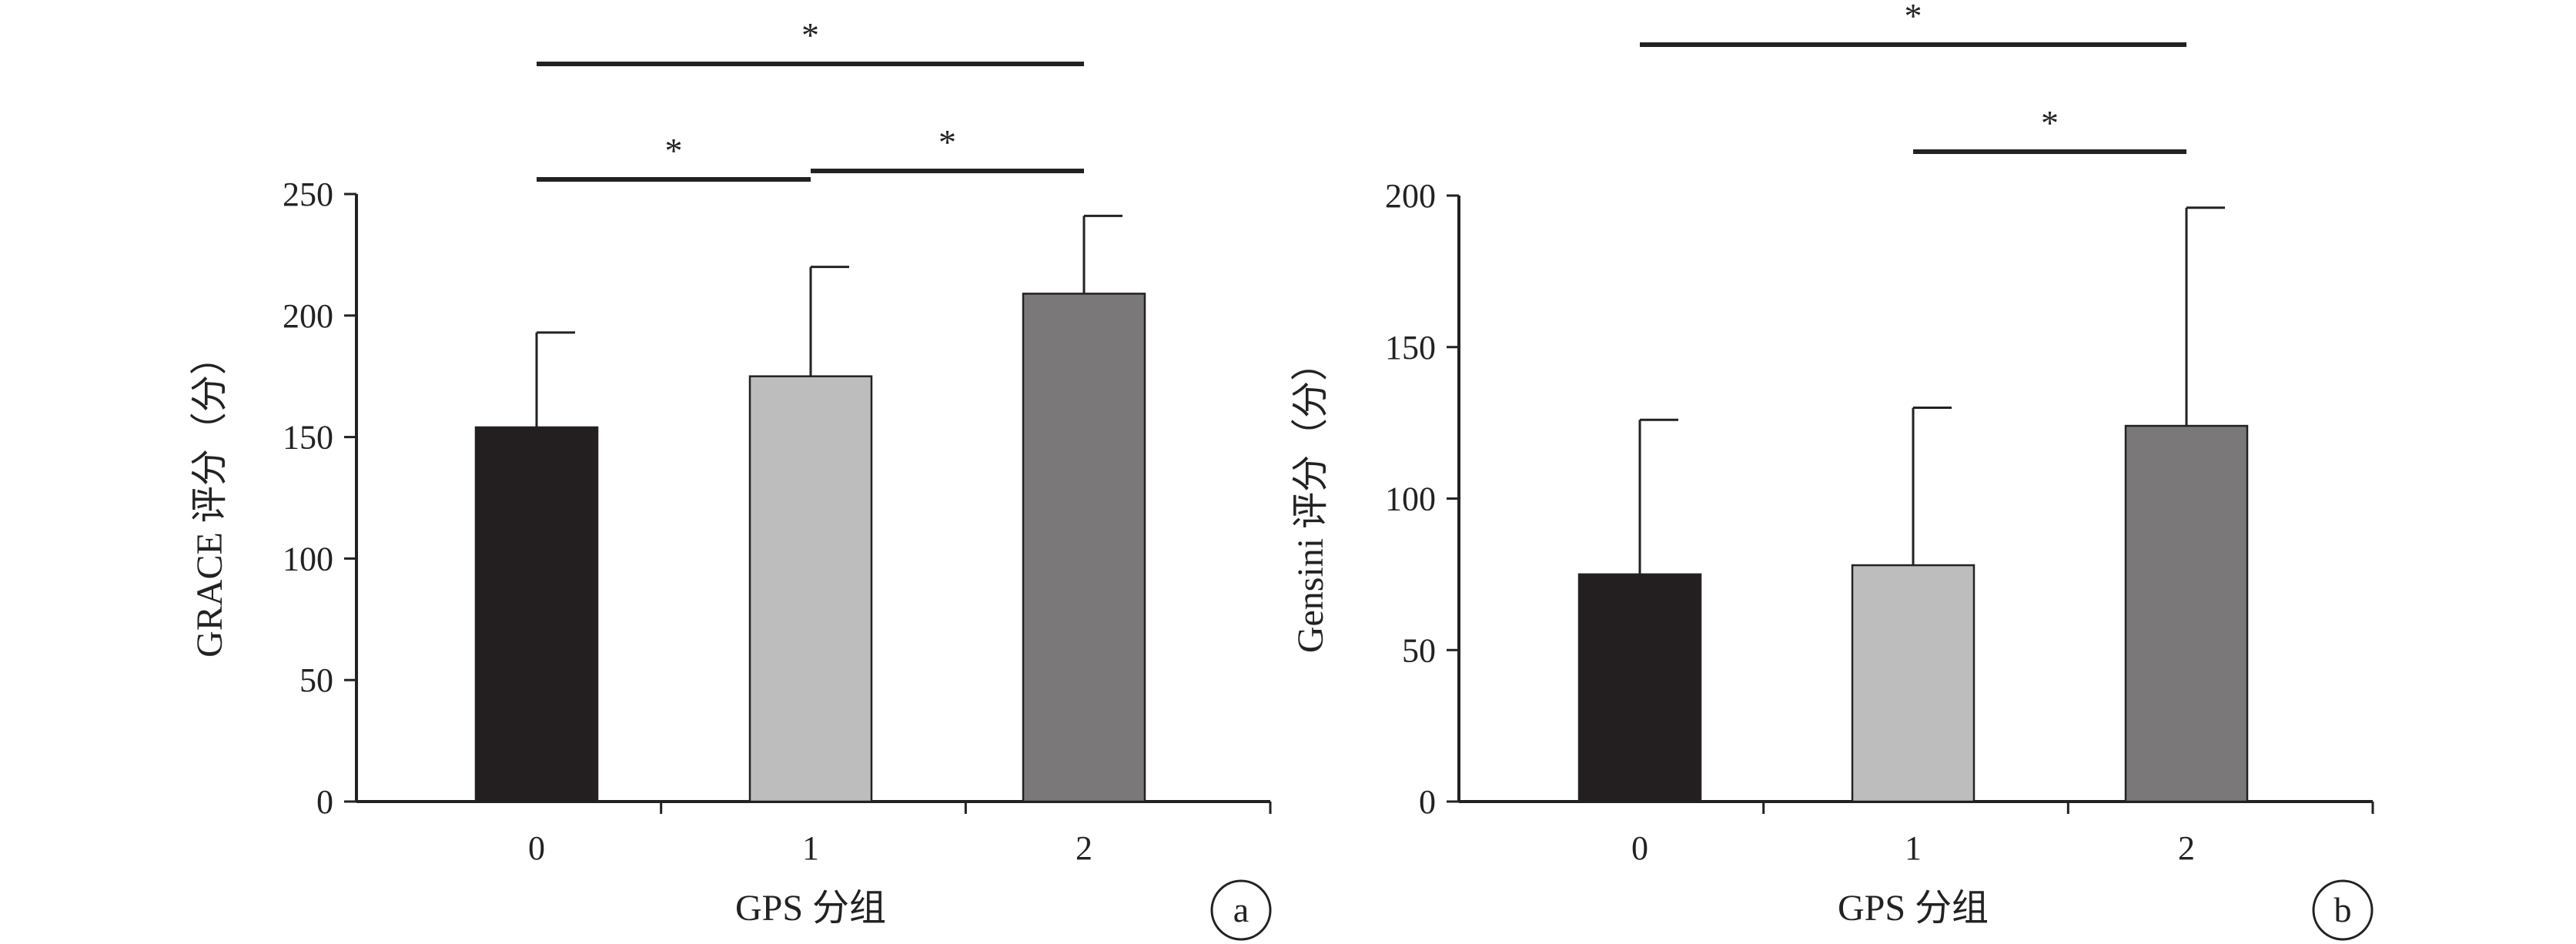 The image size is (2576, 944). Describe the element at coordinates (1640, 848) in the screenshot. I see `panel-b-x-tick-label: 0` at that location.